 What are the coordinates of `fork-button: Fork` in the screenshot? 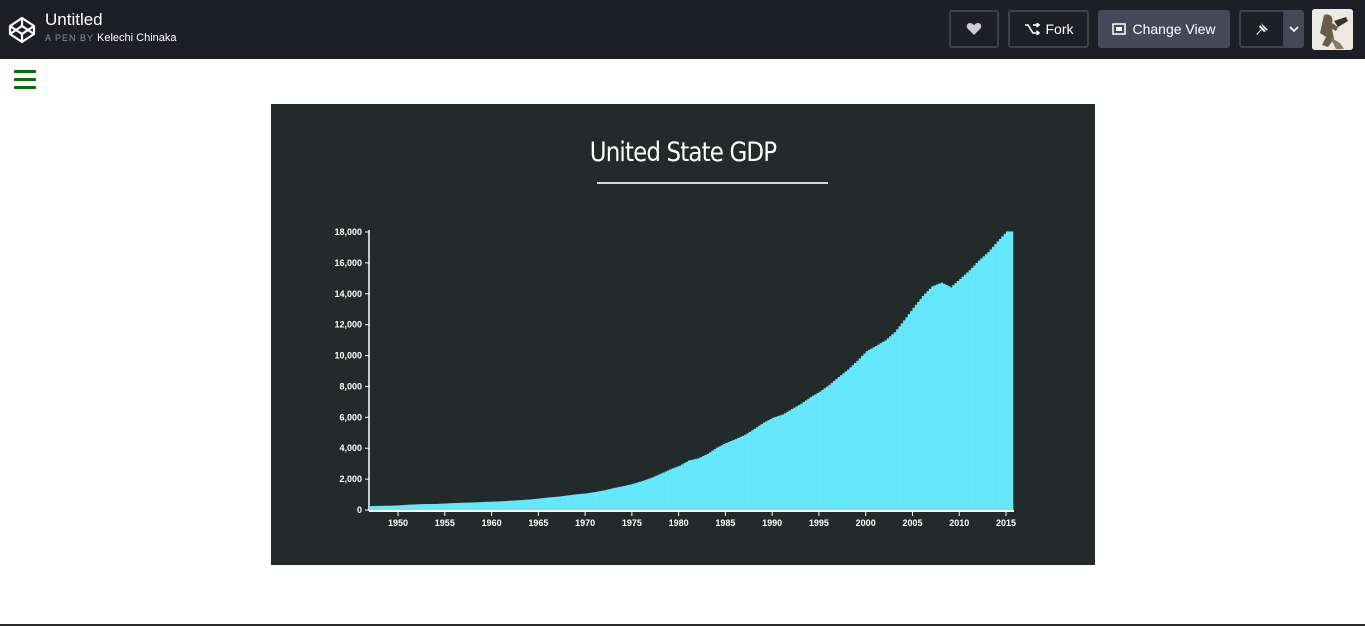 It's located at (1048, 29).